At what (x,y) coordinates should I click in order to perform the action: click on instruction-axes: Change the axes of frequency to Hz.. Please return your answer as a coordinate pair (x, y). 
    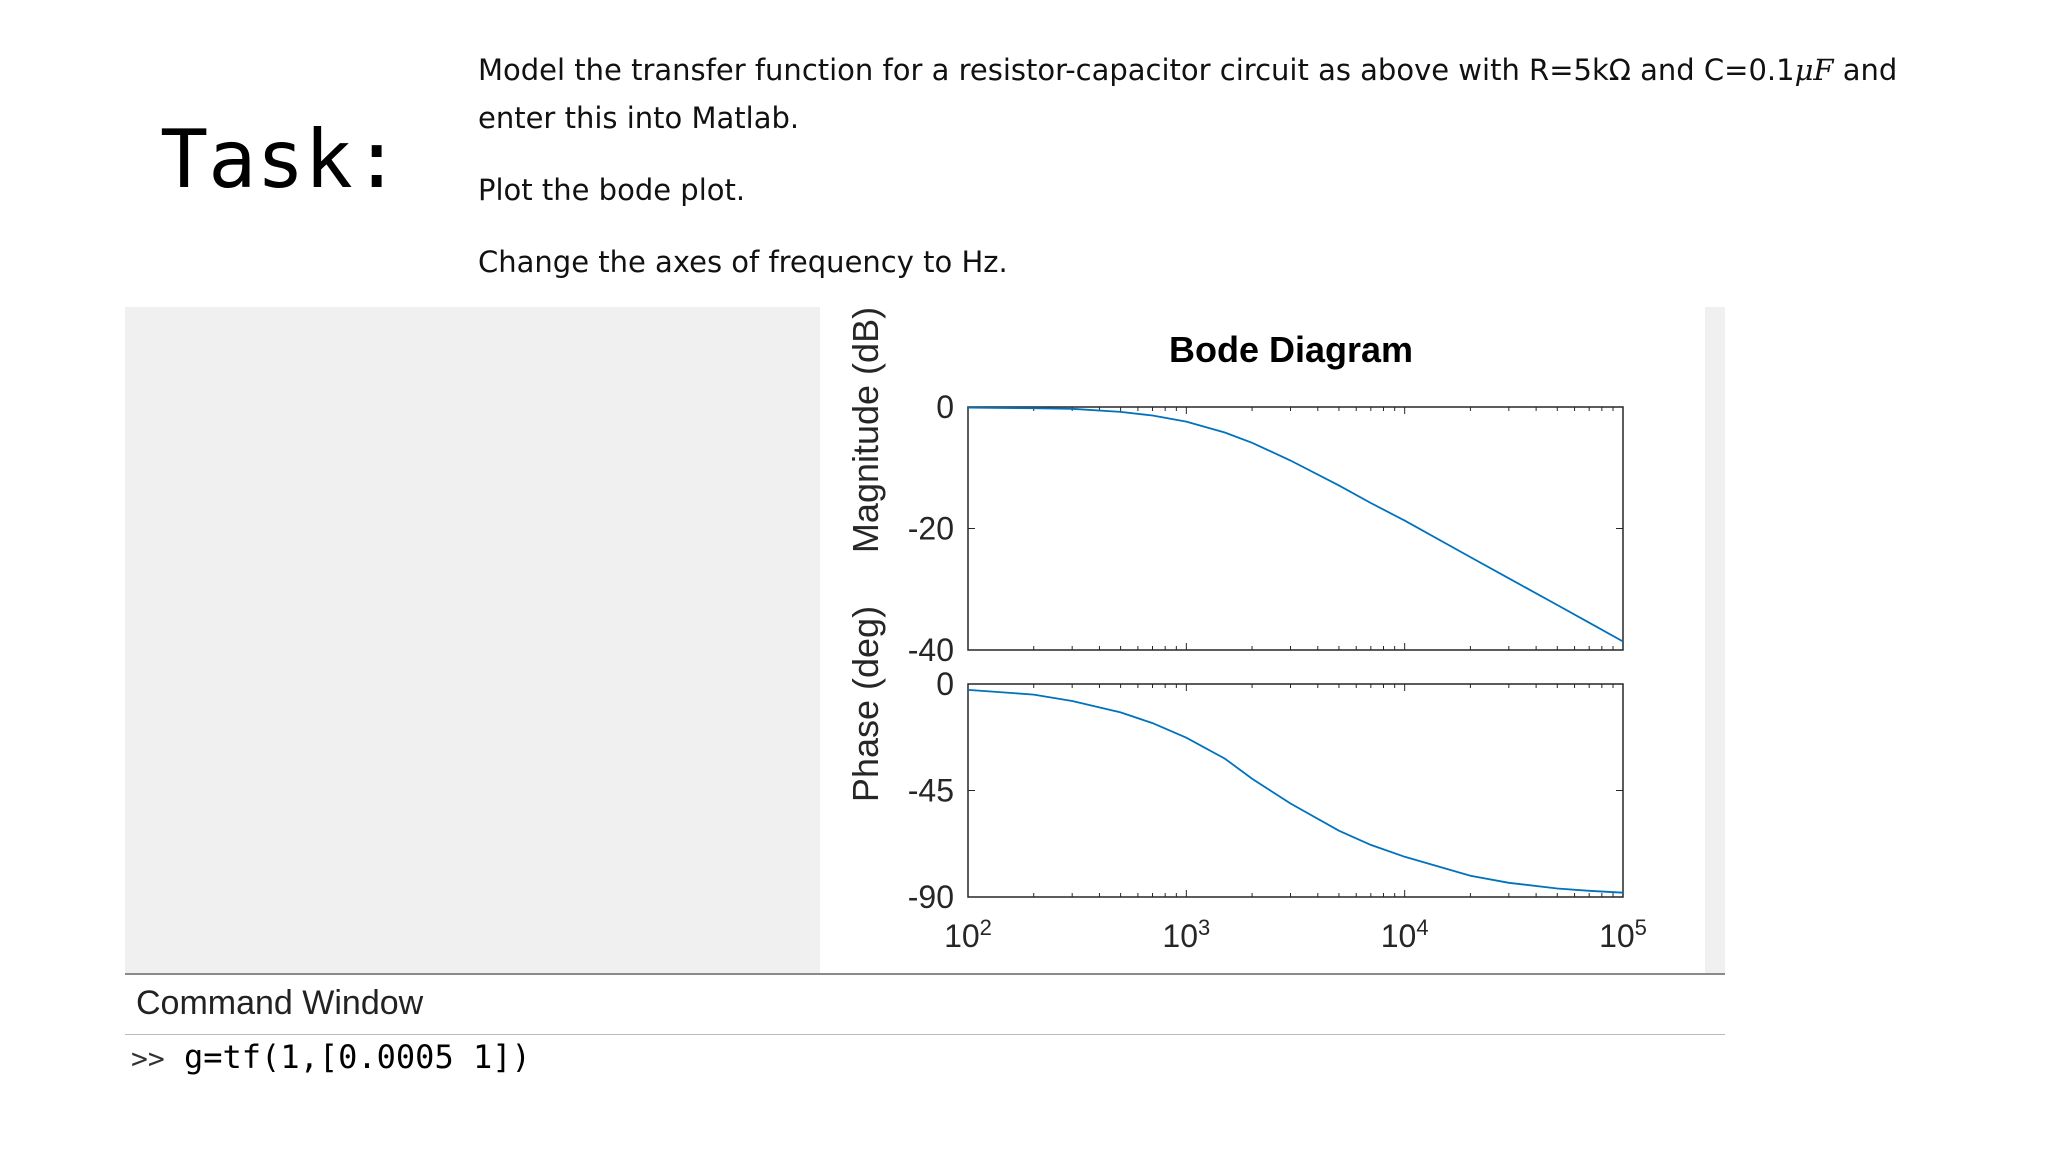
    Looking at the image, I should click on (743, 262).